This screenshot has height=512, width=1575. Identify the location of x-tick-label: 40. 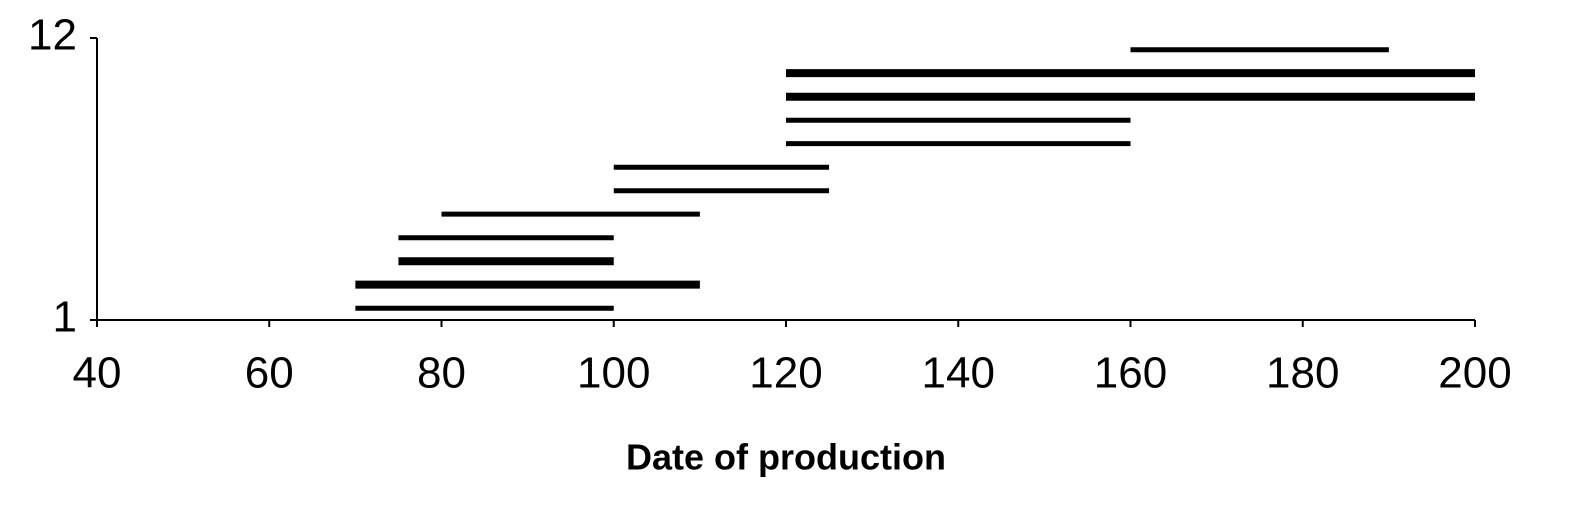
(97, 373).